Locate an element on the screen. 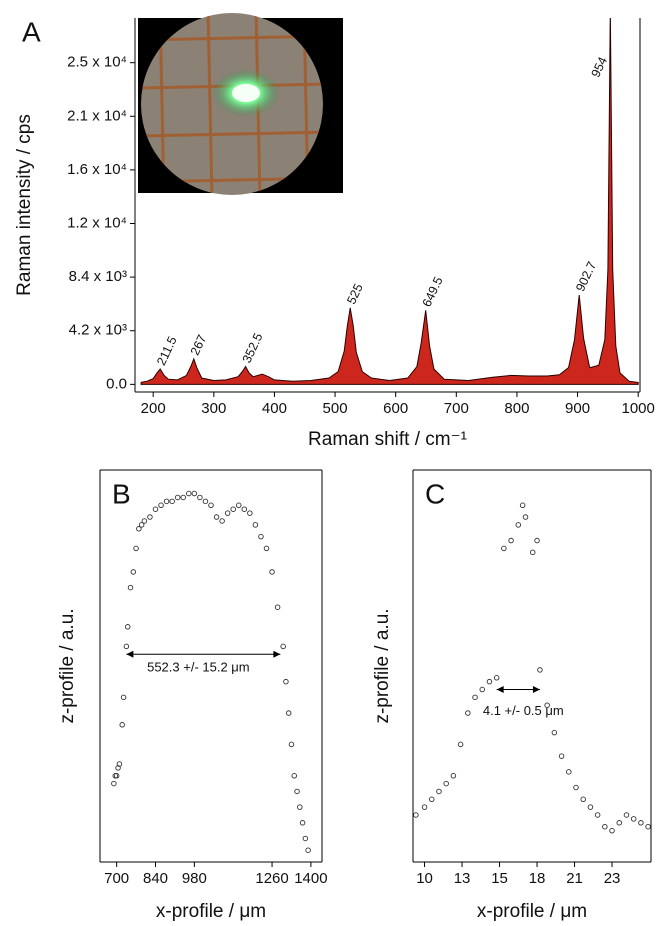 The height and width of the screenshot is (926, 659). x-tick-label: 23 is located at coordinates (612, 878).